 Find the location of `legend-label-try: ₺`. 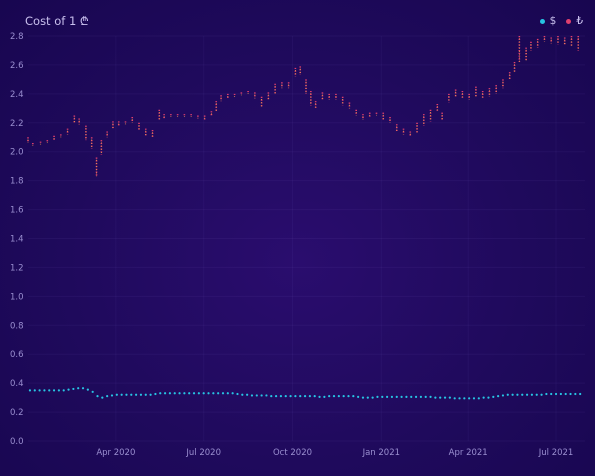

legend-label-try: ₺ is located at coordinates (579, 21).